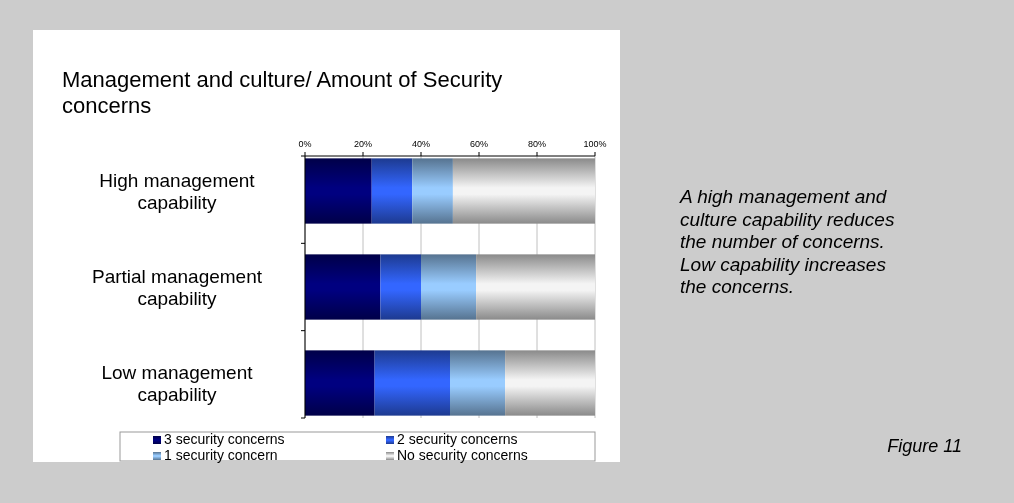 This screenshot has width=1014, height=503. What do you see at coordinates (224, 439) in the screenshot?
I see `legend-label: 3 security concerns` at bounding box center [224, 439].